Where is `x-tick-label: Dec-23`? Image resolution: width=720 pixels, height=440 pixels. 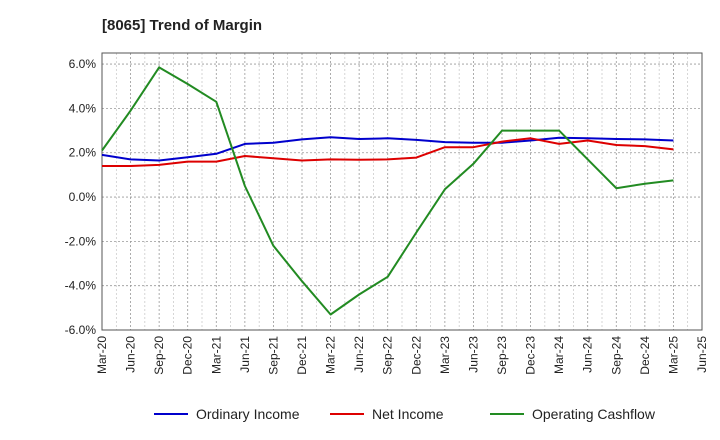
x-tick-label: Dec-23 is located at coordinates (531, 355).